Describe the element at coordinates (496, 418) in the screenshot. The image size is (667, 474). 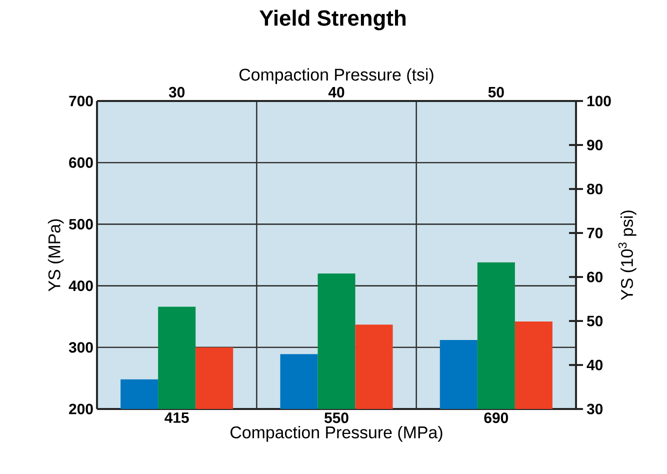
I see `x-tick-label: 690` at that location.